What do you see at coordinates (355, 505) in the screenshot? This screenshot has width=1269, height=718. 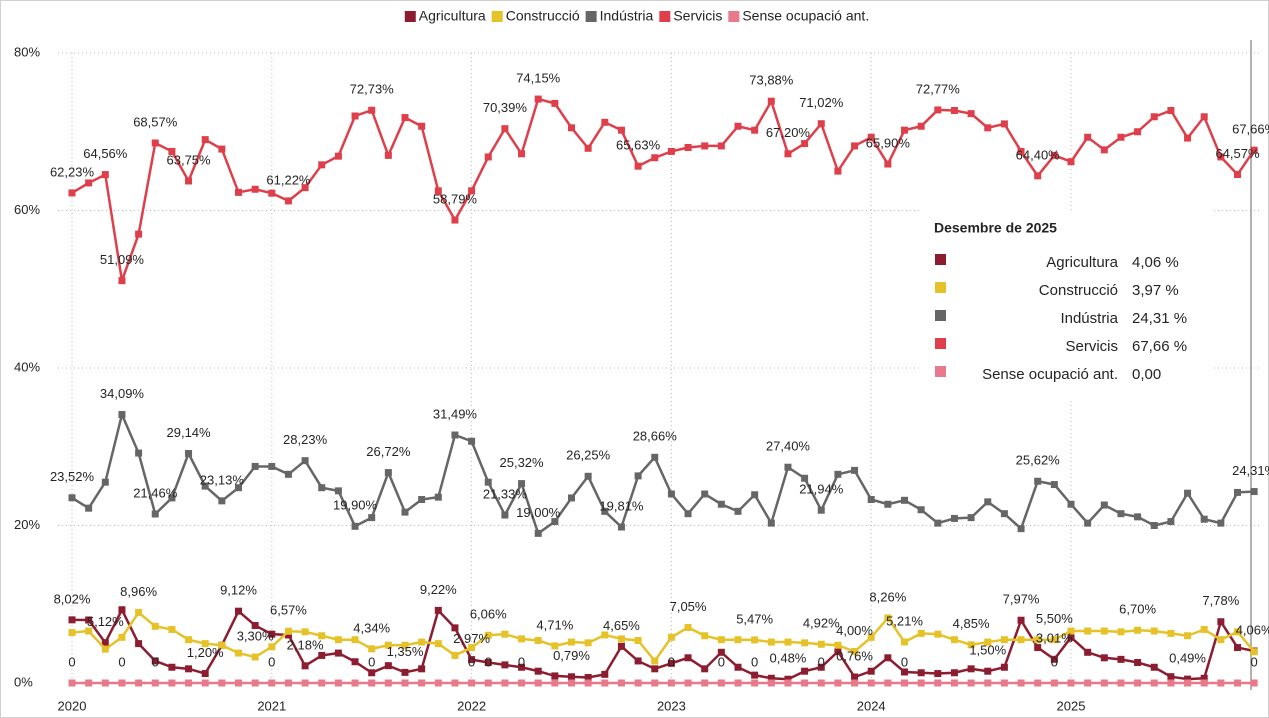 I see `data-label: 19,90%` at bounding box center [355, 505].